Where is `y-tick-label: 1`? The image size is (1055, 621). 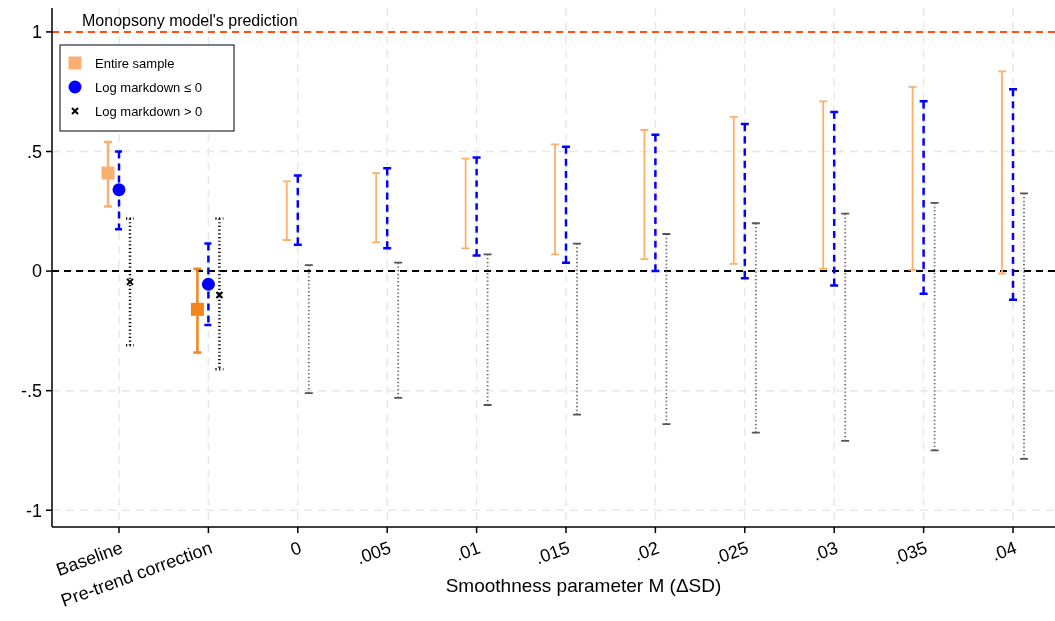
y-tick-label: 1 is located at coordinates (36, 32).